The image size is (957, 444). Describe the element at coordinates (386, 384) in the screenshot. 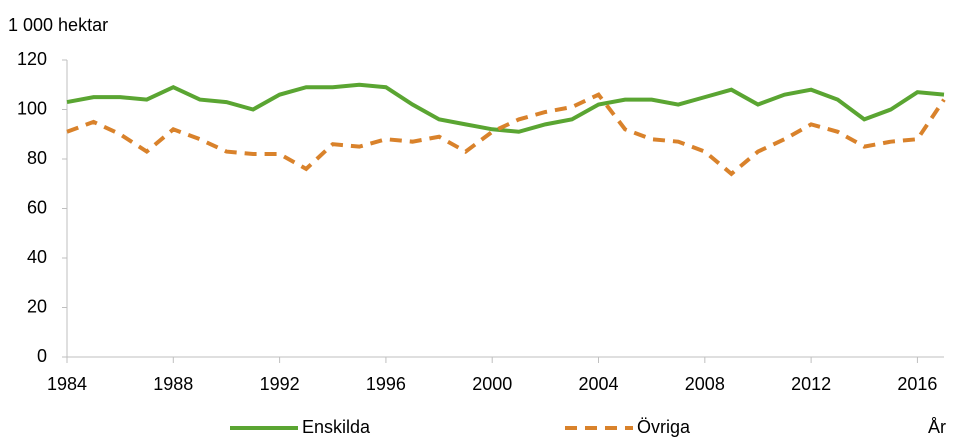

I see `x-tick-label: 1996` at that location.